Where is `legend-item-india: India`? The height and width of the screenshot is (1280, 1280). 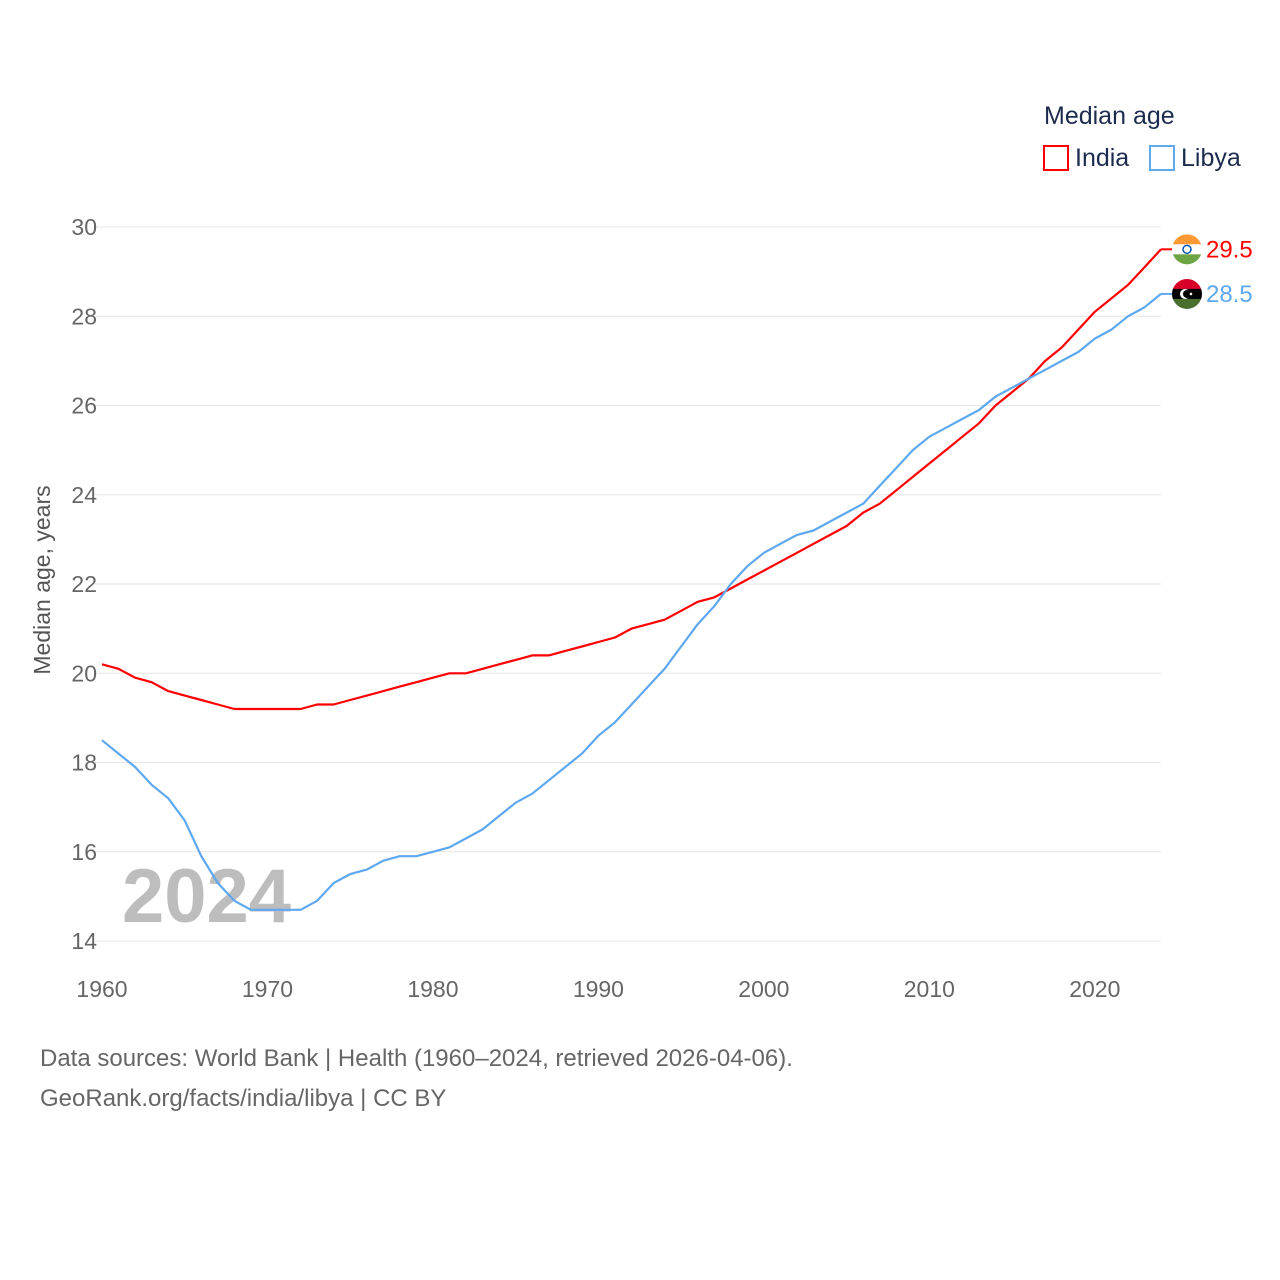
legend-item-india: India is located at coordinates (1086, 158).